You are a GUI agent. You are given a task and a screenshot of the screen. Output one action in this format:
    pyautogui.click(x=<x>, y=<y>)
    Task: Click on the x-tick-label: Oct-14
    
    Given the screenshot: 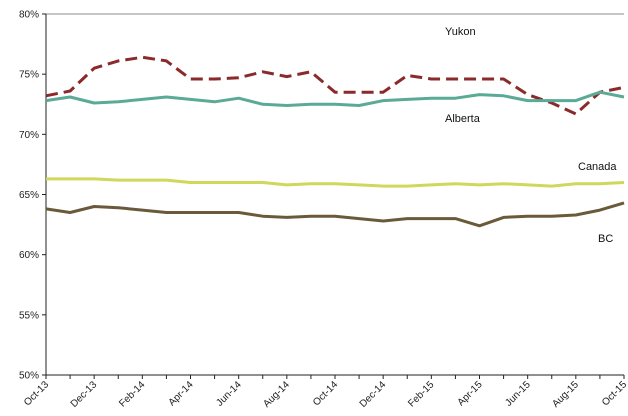 What is the action you would take?
    pyautogui.click(x=325, y=393)
    